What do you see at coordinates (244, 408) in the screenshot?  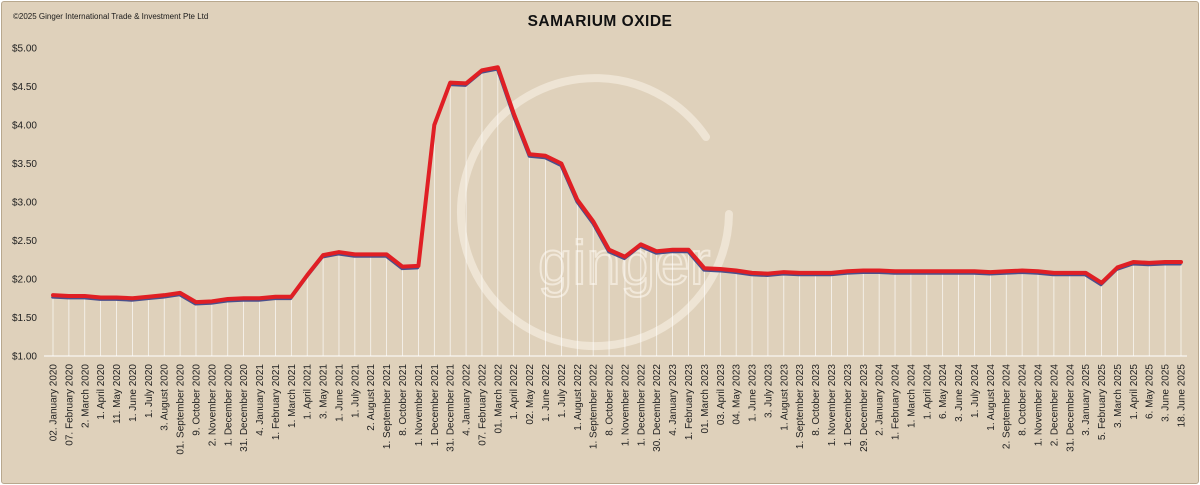 I see `x-tick-label: 31. December 2020` at bounding box center [244, 408].